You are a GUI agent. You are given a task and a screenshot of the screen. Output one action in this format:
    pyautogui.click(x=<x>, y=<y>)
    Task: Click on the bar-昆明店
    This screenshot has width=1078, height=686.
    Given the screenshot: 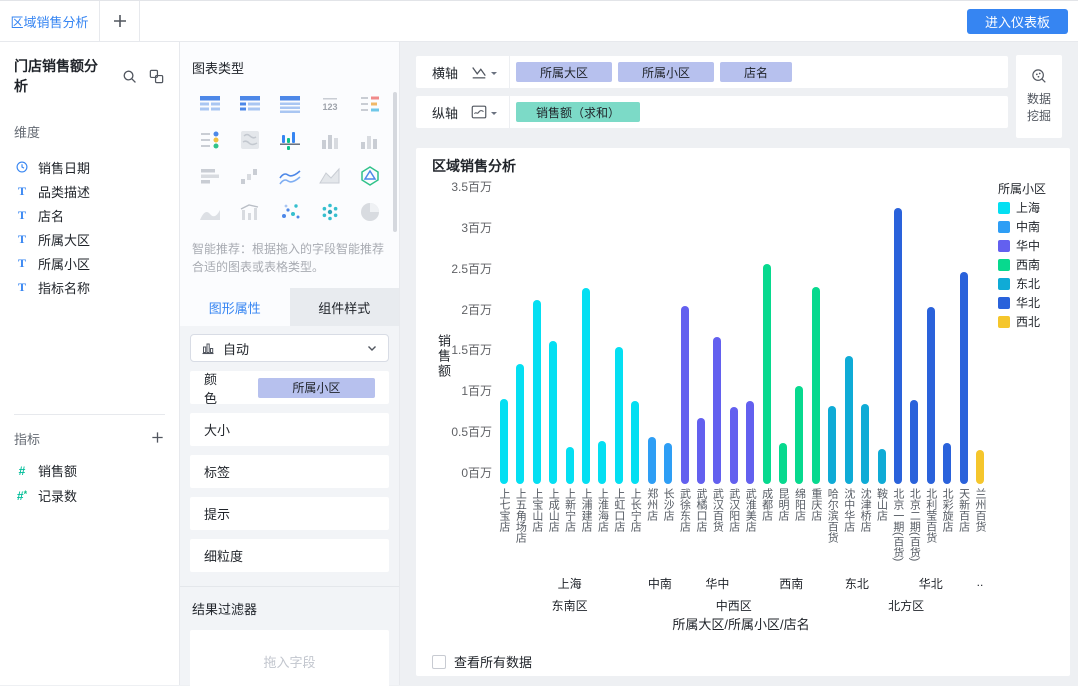 What is the action you would take?
    pyautogui.click(x=783, y=463)
    